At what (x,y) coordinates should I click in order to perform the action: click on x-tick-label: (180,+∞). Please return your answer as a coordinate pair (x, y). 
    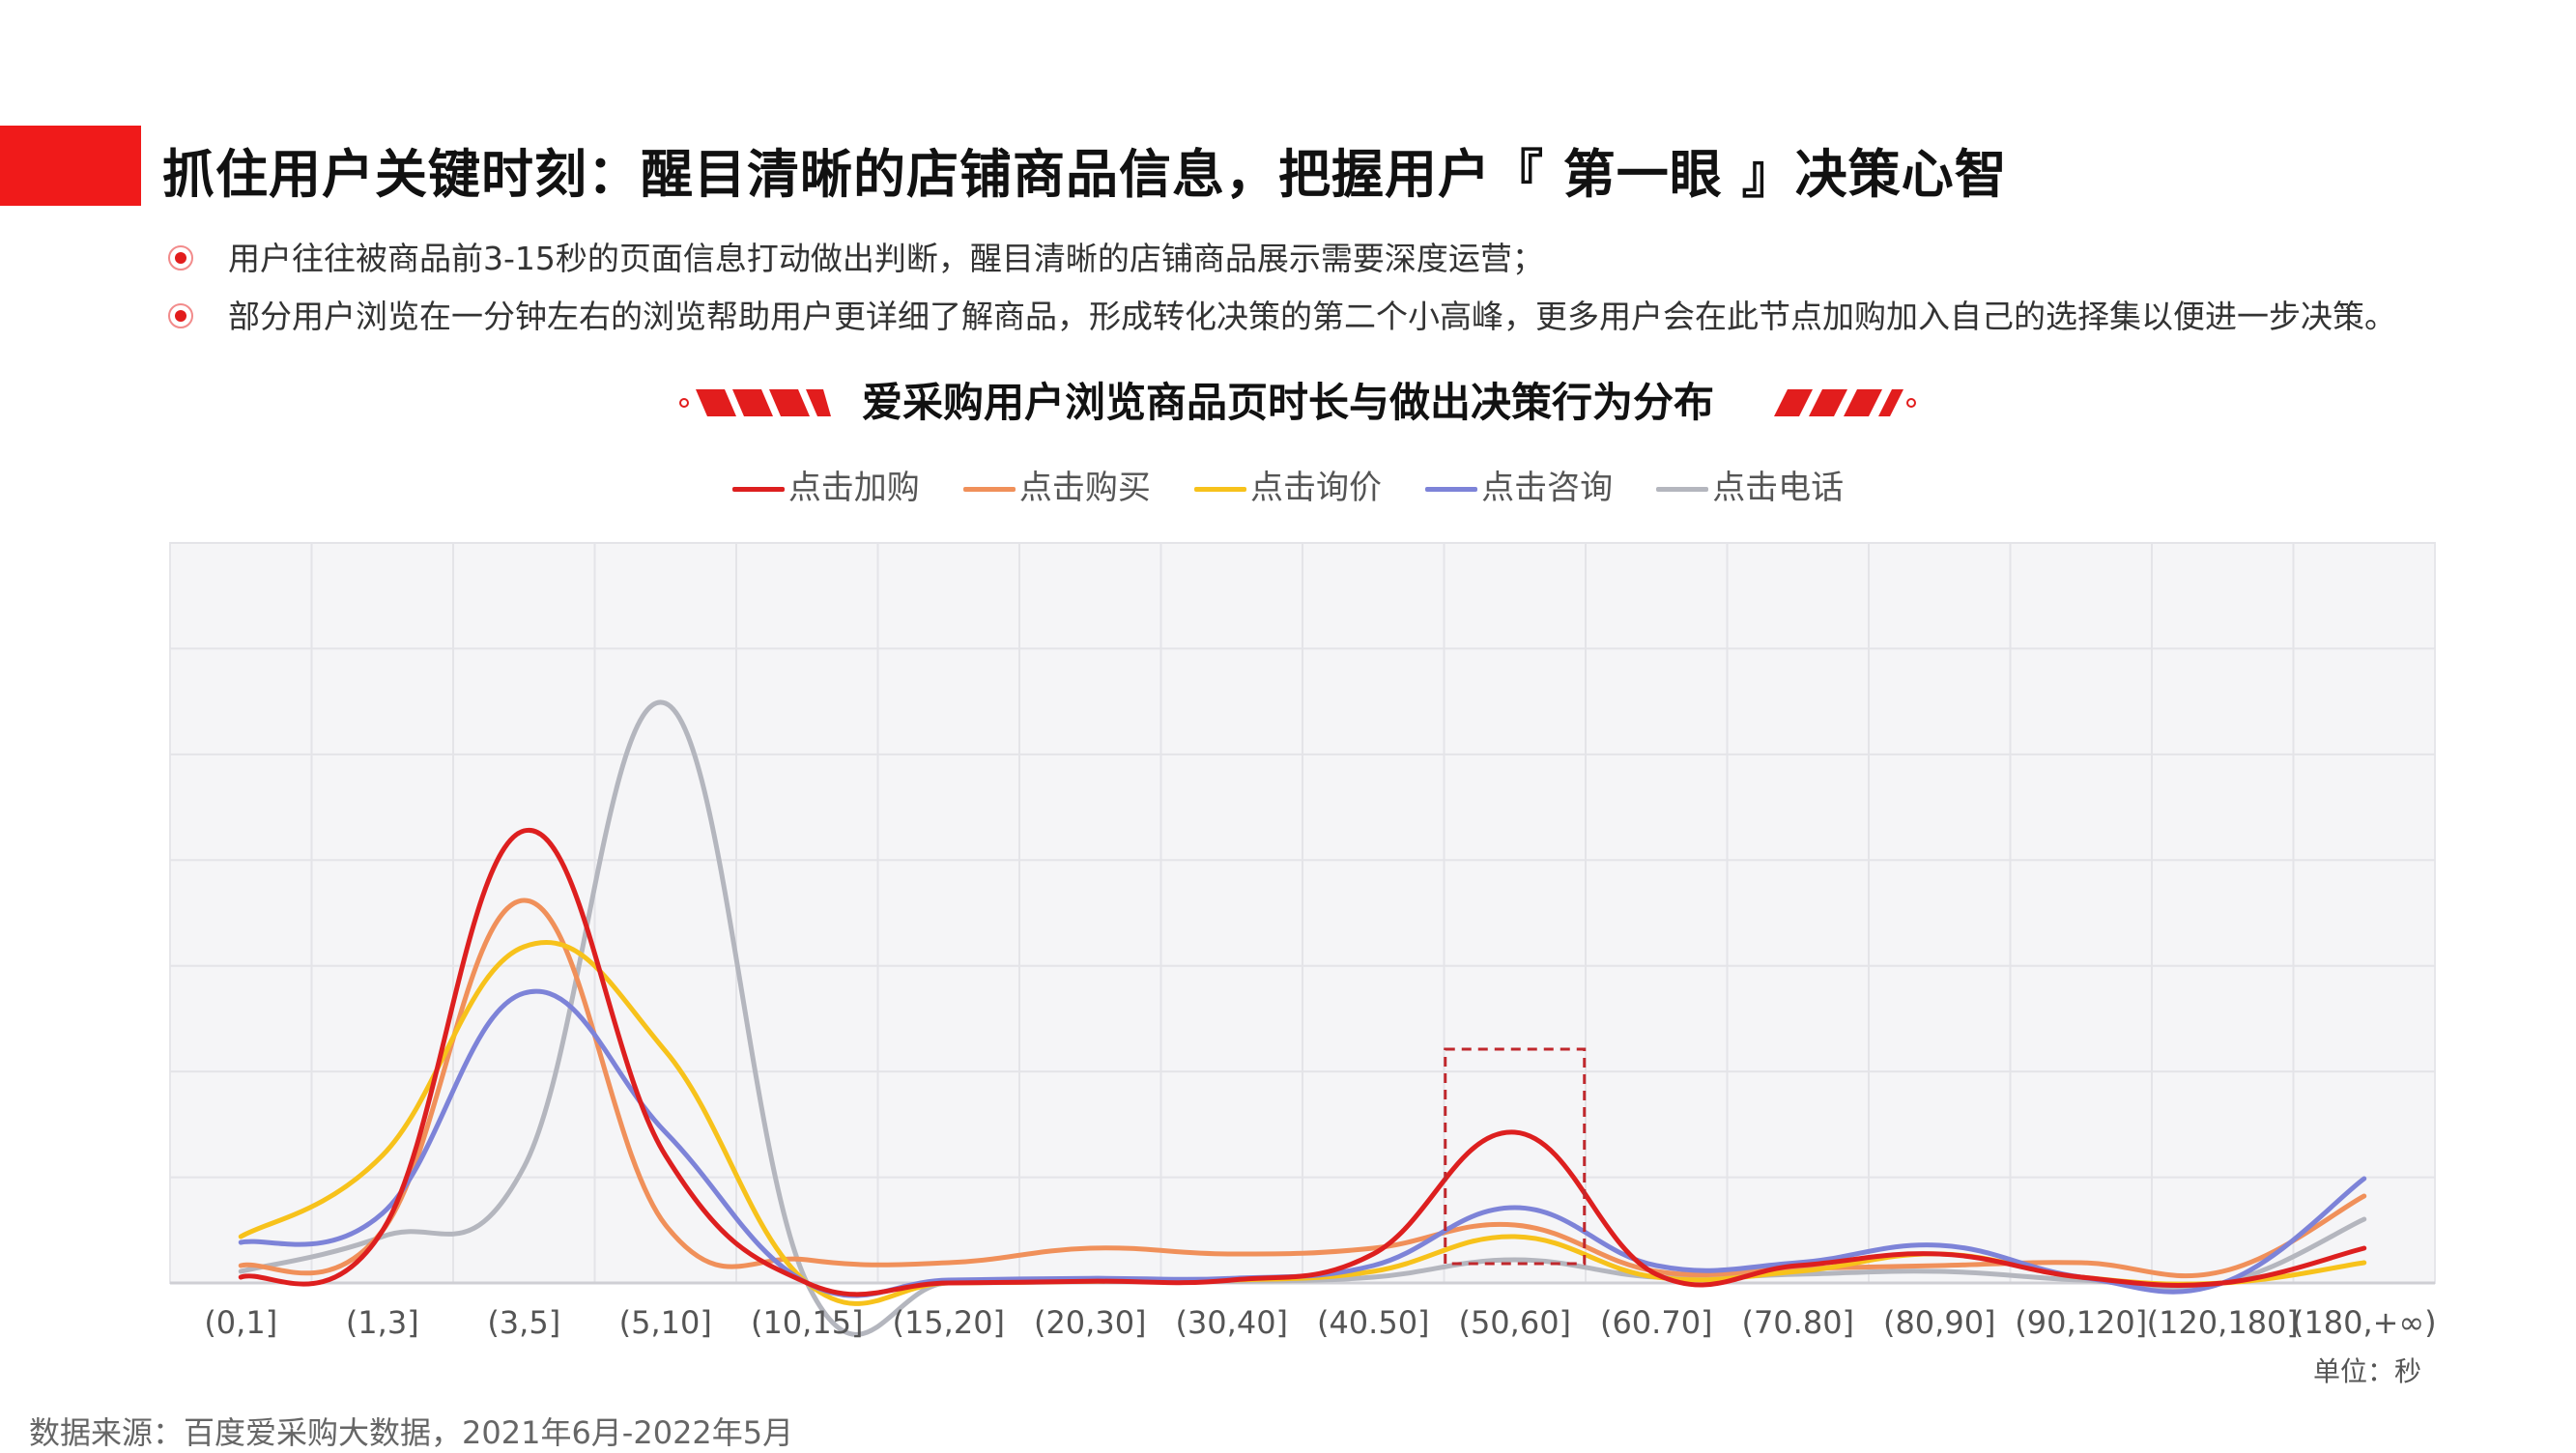
    Looking at the image, I should click on (2365, 1323).